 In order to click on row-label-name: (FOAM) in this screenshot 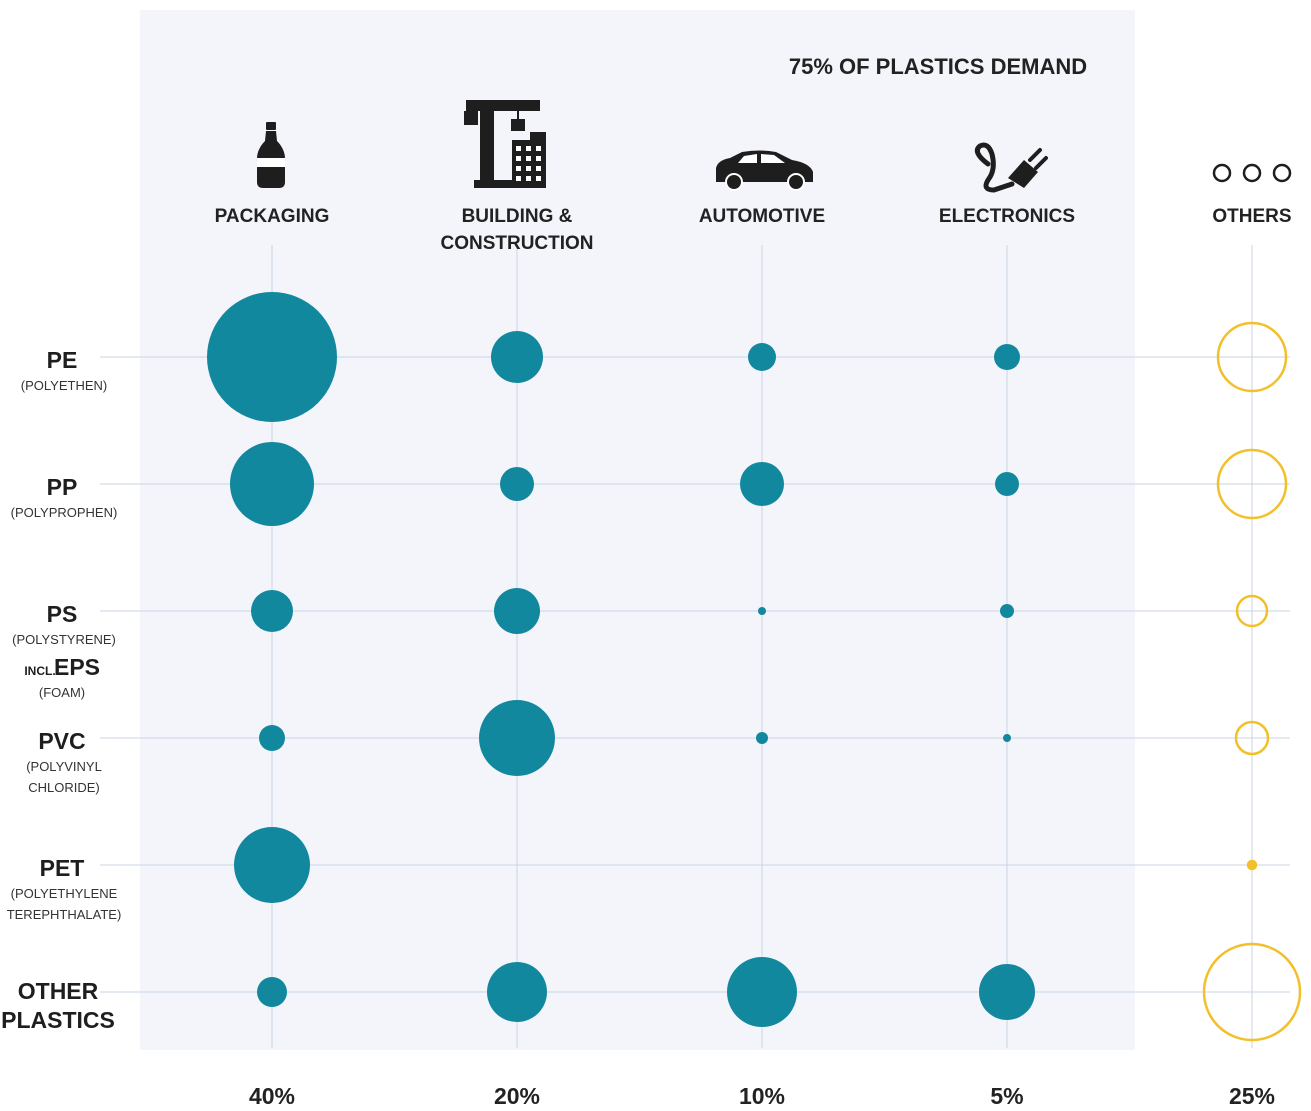, I will do `click(62, 692)`.